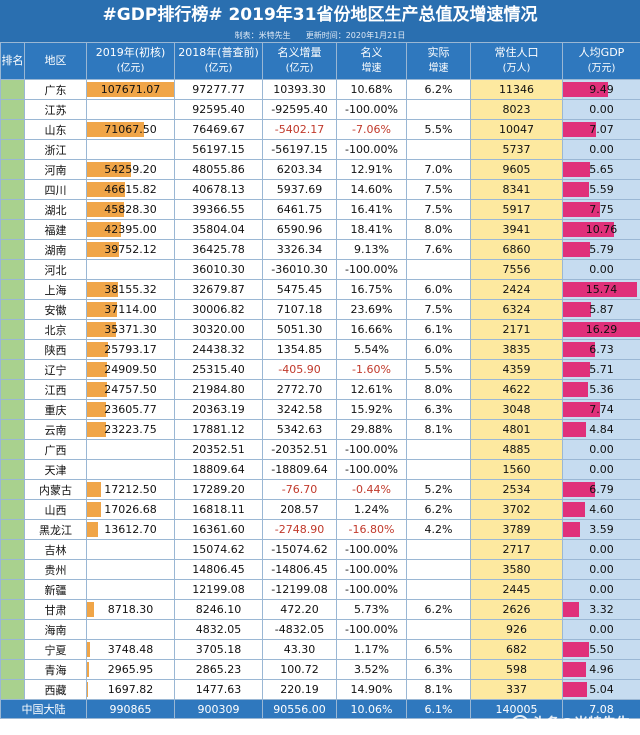  What do you see at coordinates (55, 349) in the screenshot?
I see `region-cell: 陕西` at bounding box center [55, 349].